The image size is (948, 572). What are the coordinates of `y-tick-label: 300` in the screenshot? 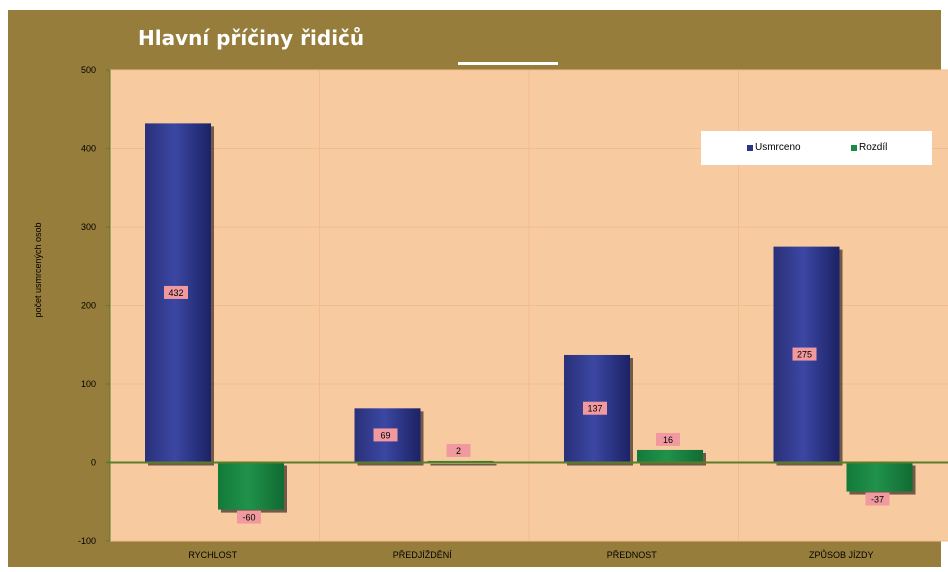 It's located at (88, 227).